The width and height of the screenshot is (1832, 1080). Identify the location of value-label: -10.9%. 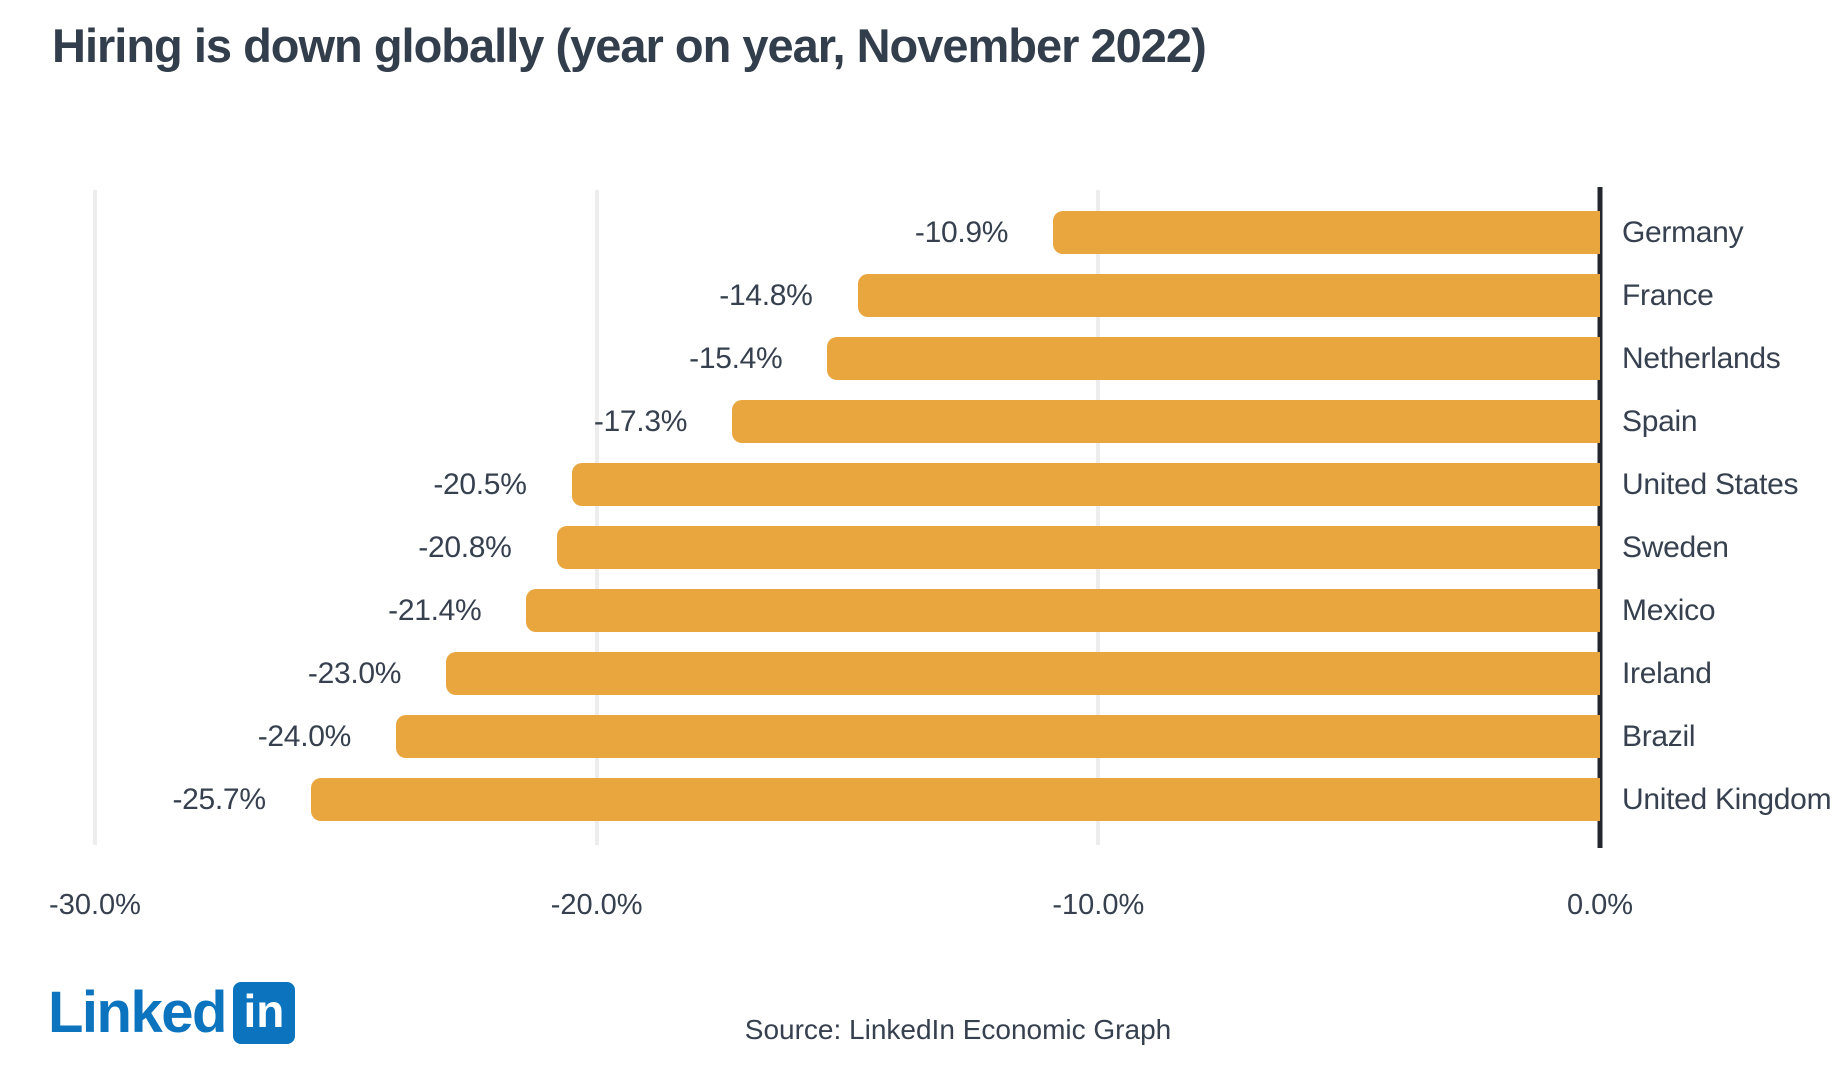
(961, 232).